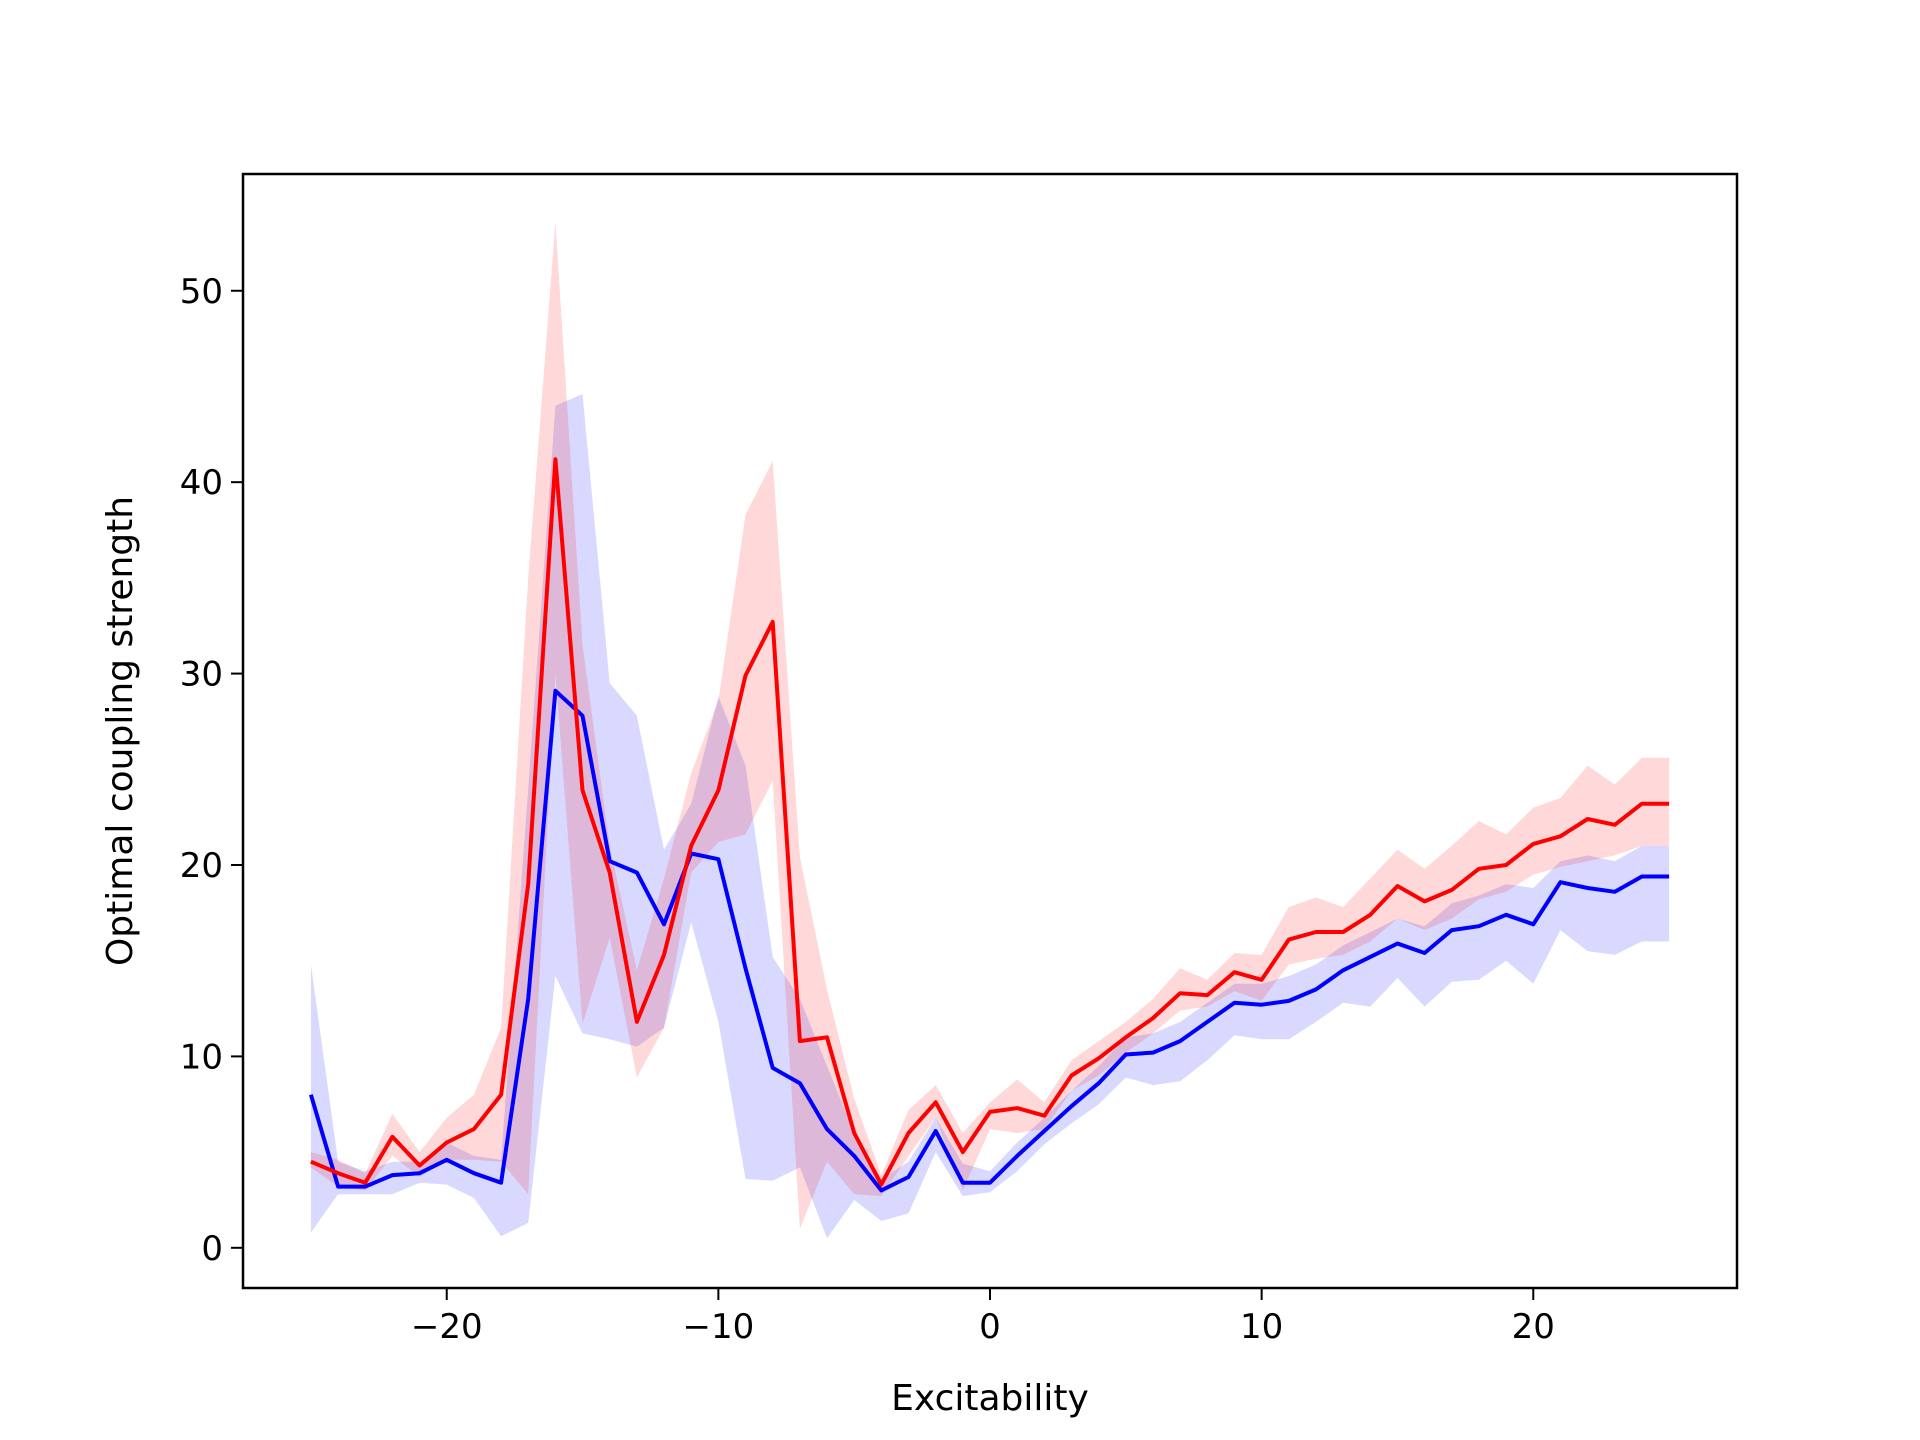  I want to click on x-tick-label: −10, so click(718, 1327).